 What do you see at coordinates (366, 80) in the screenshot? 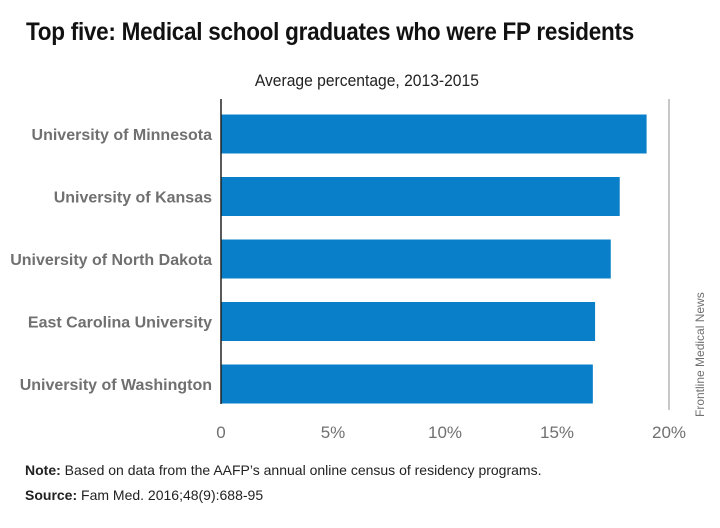
I see `chart-subtitle: Average percentage, 2013-2015` at bounding box center [366, 80].